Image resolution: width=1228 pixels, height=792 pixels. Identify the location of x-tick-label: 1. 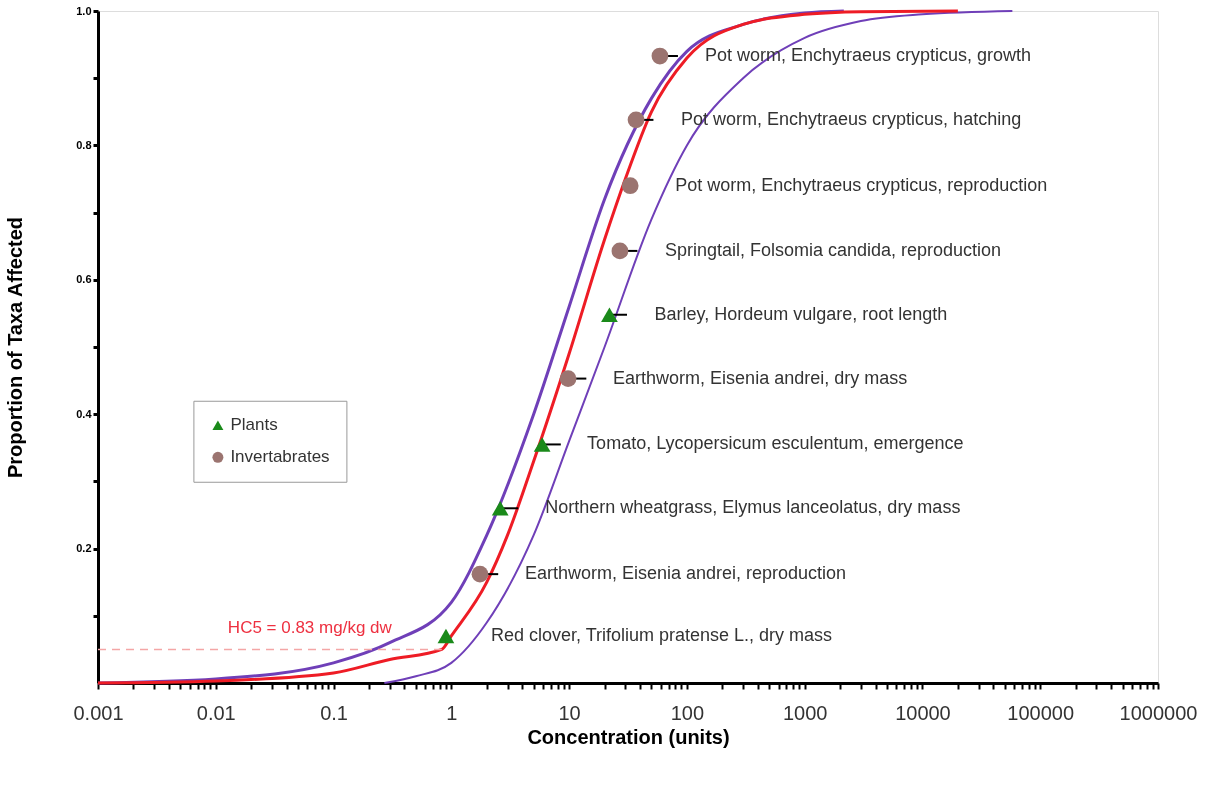
(452, 712).